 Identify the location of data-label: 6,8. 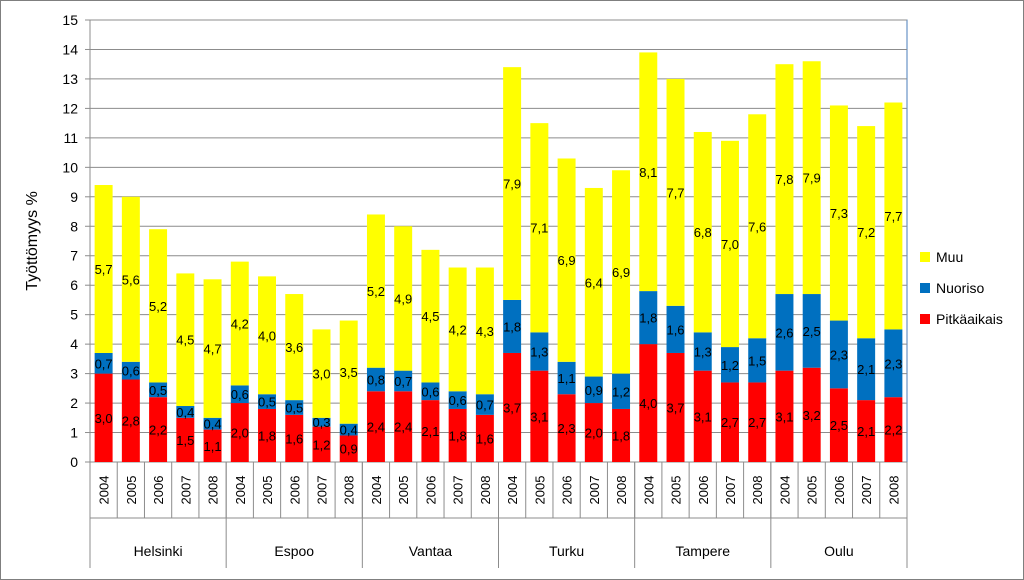
(703, 232).